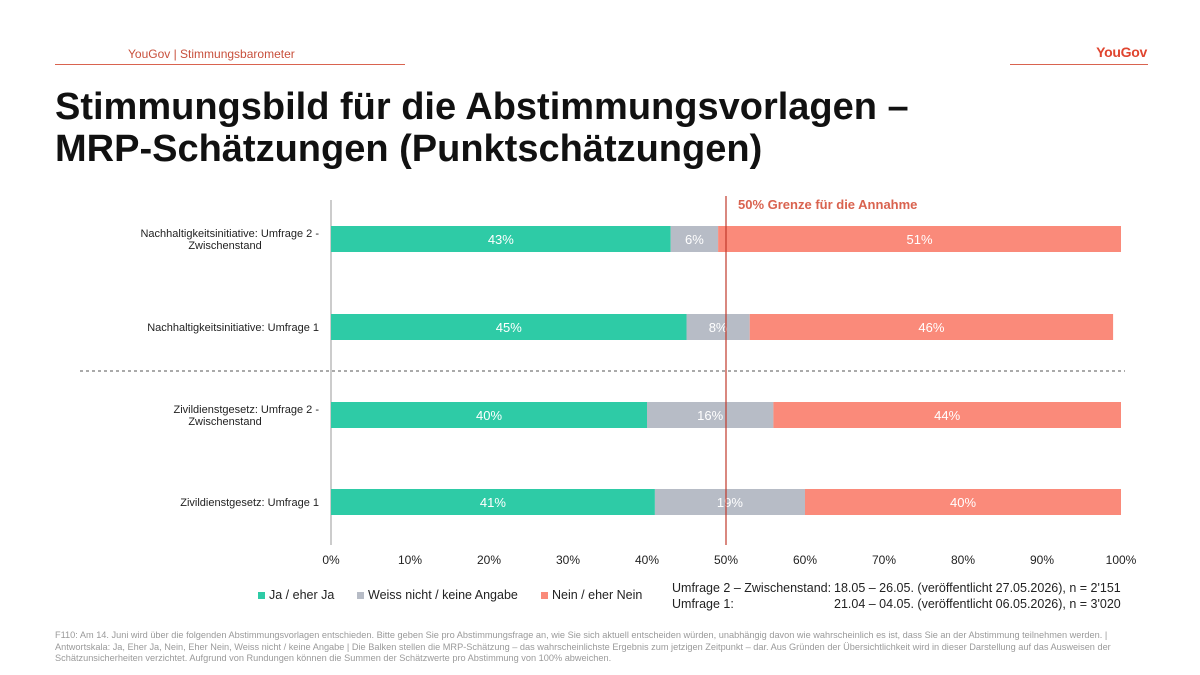 The width and height of the screenshot is (1200, 675). What do you see at coordinates (884, 560) in the screenshot?
I see `x-tick-label: 70%` at bounding box center [884, 560].